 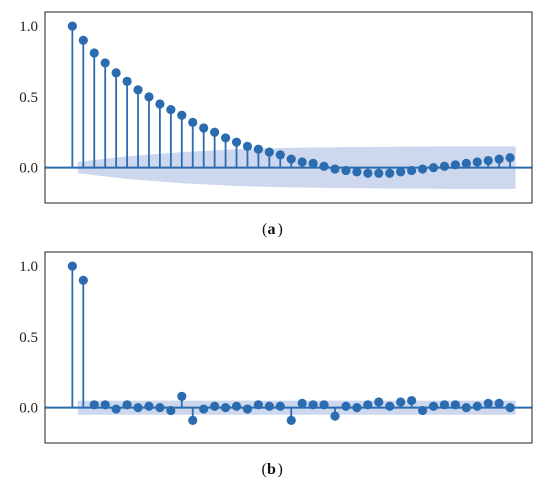 I want to click on caption-a: ( a ), so click(x=272, y=229).